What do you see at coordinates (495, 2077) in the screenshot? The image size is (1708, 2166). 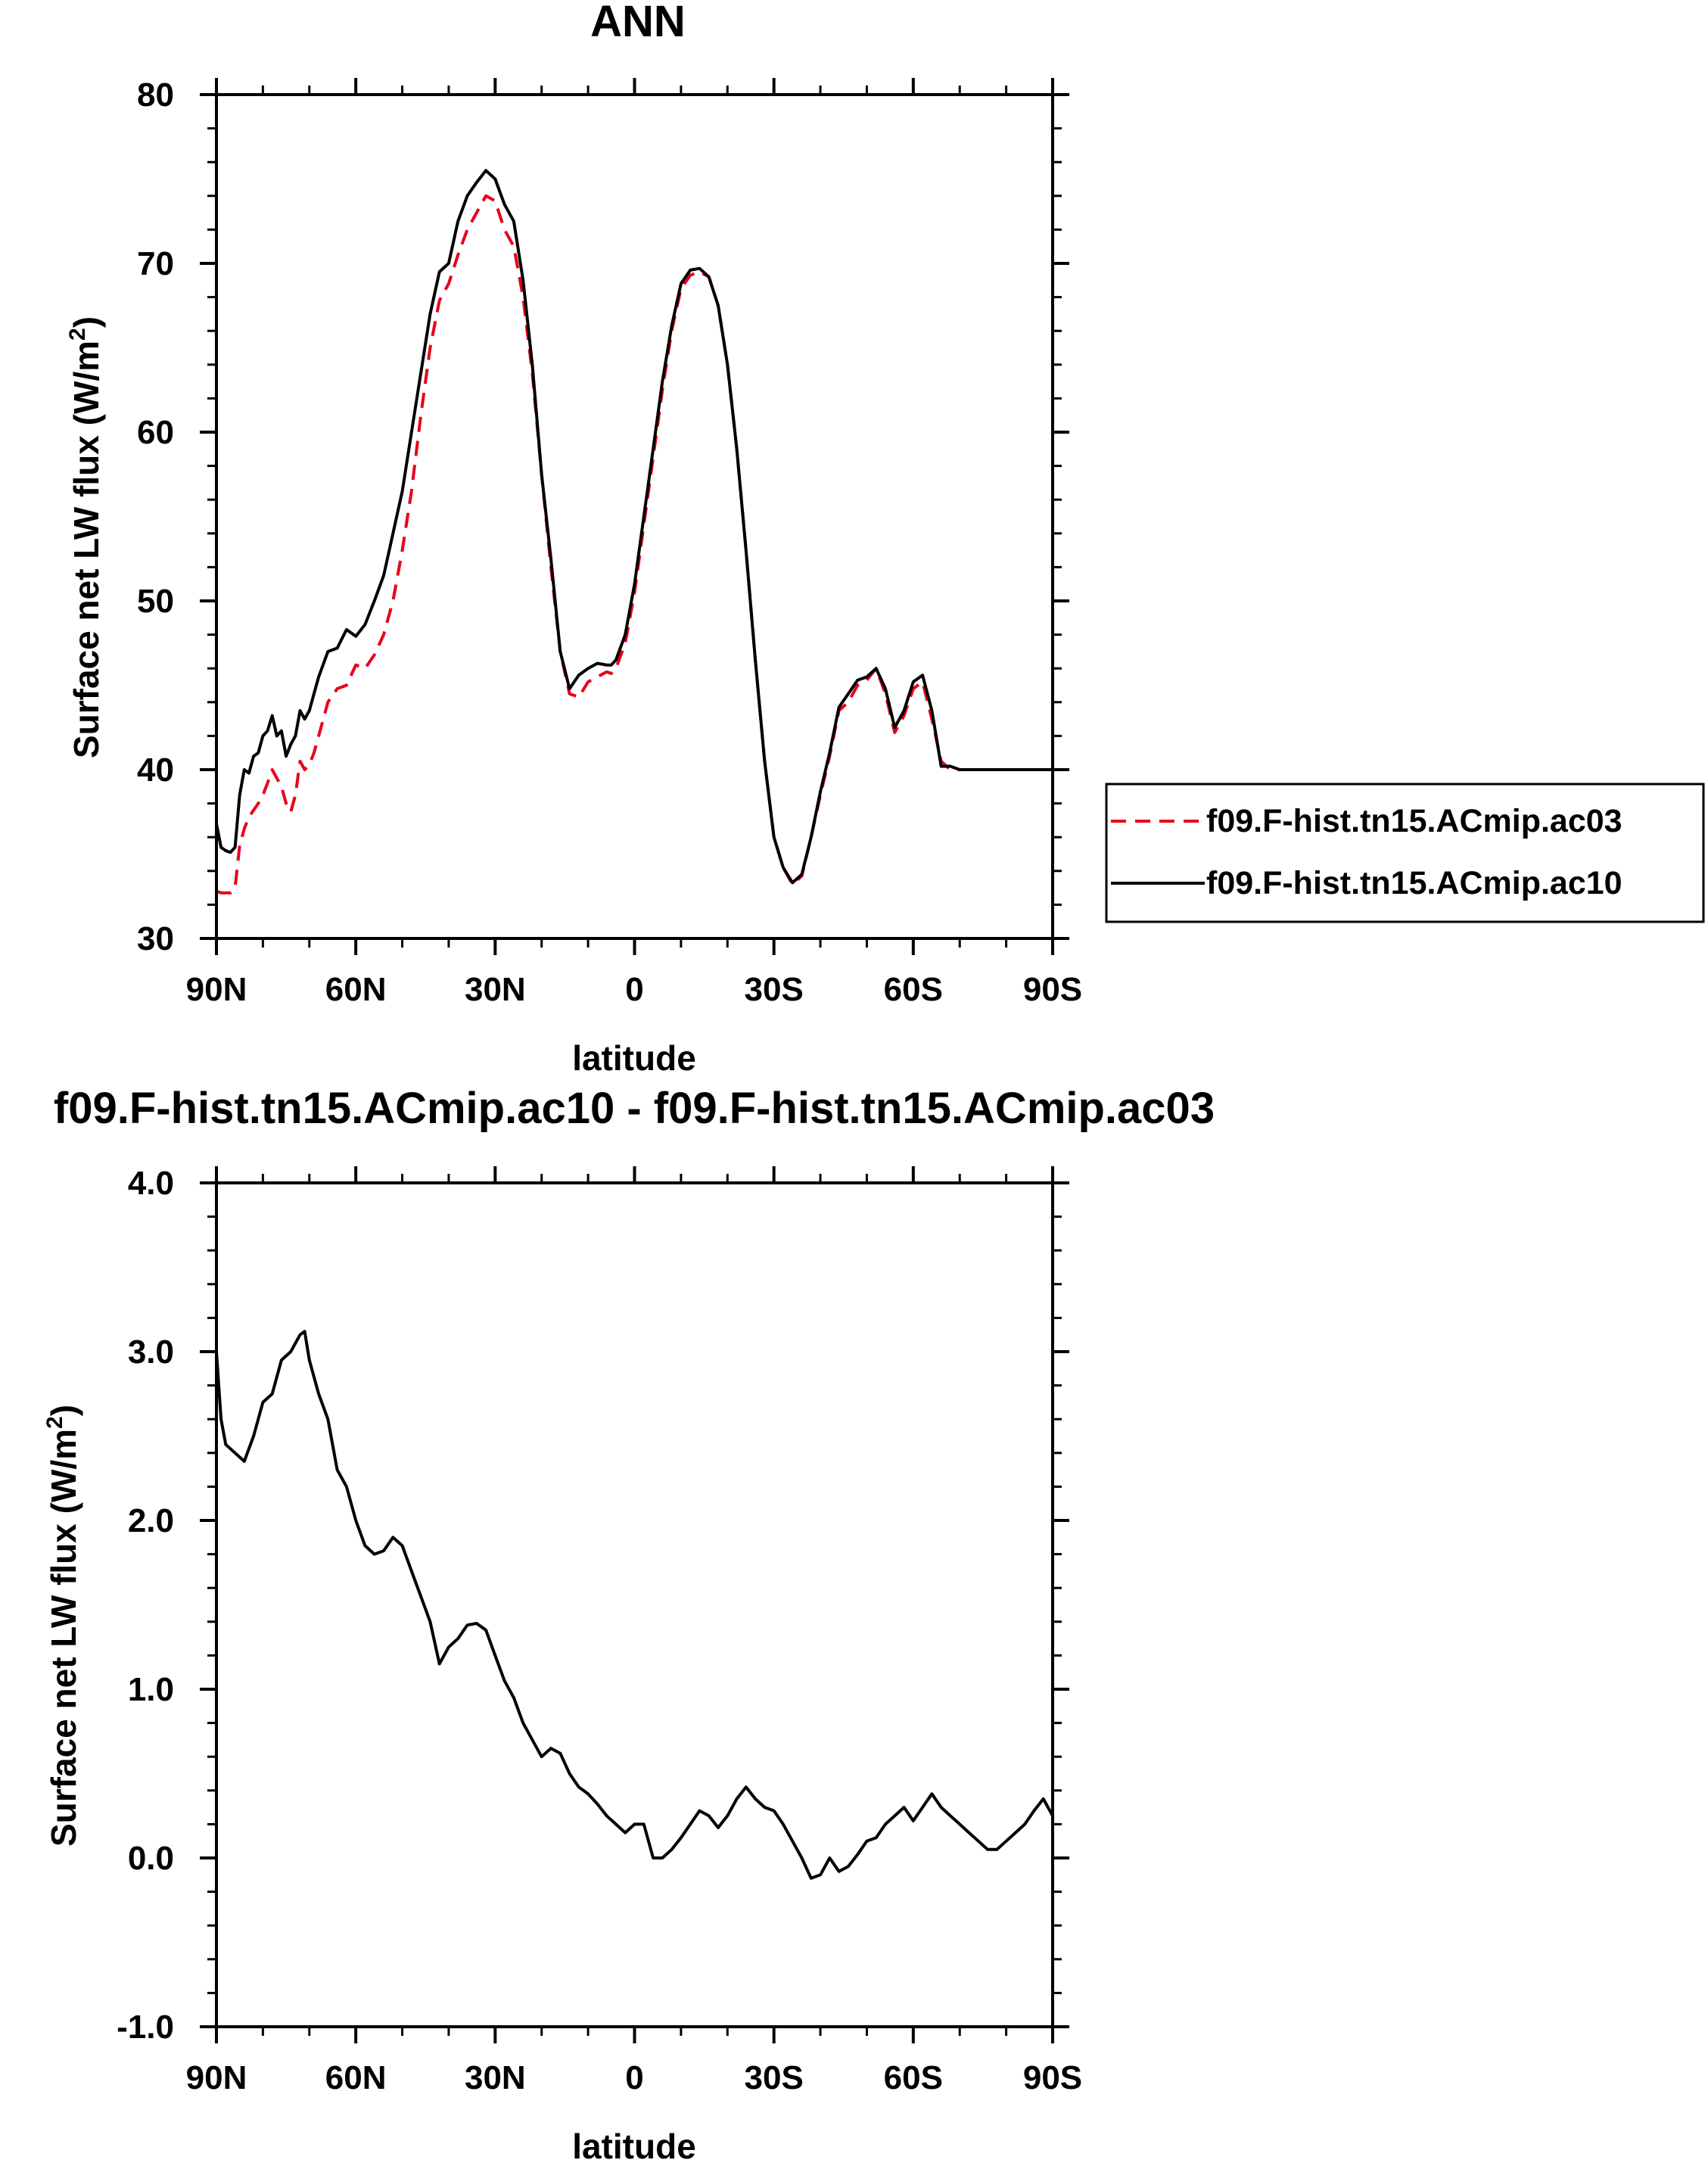 I see `bottom-x-tick-label: 30N` at bounding box center [495, 2077].